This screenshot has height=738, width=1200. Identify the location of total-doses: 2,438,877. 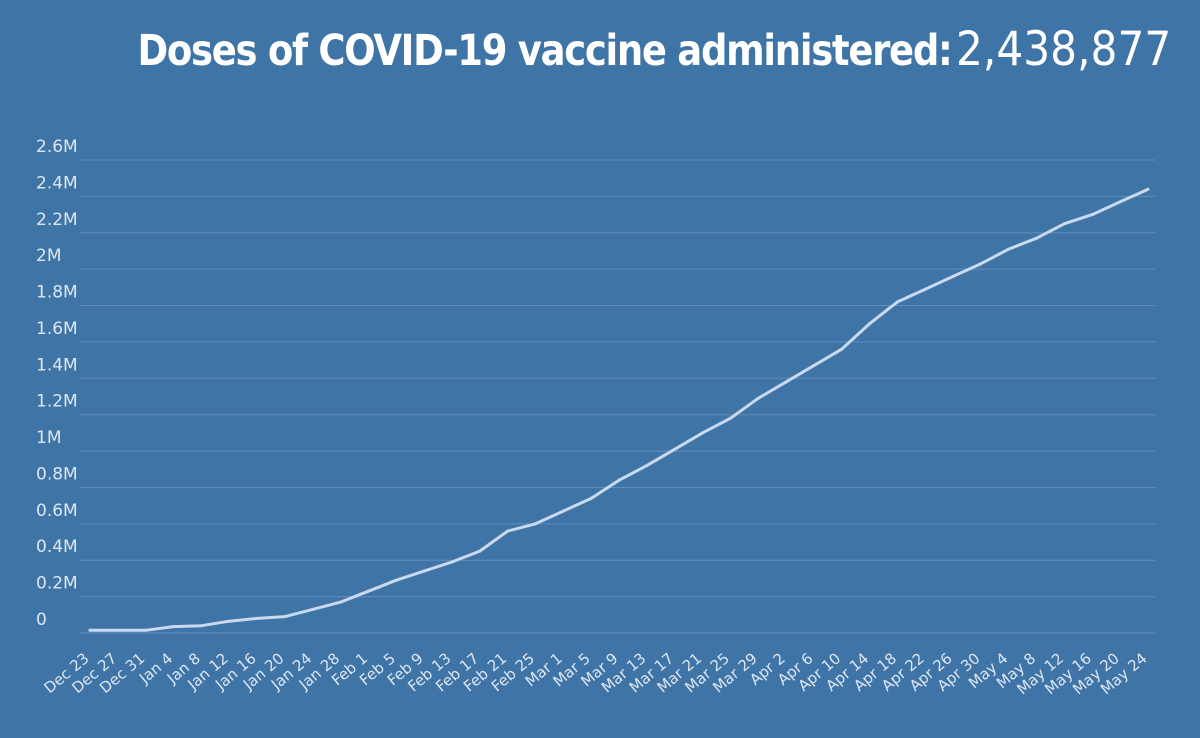
(1063, 49).